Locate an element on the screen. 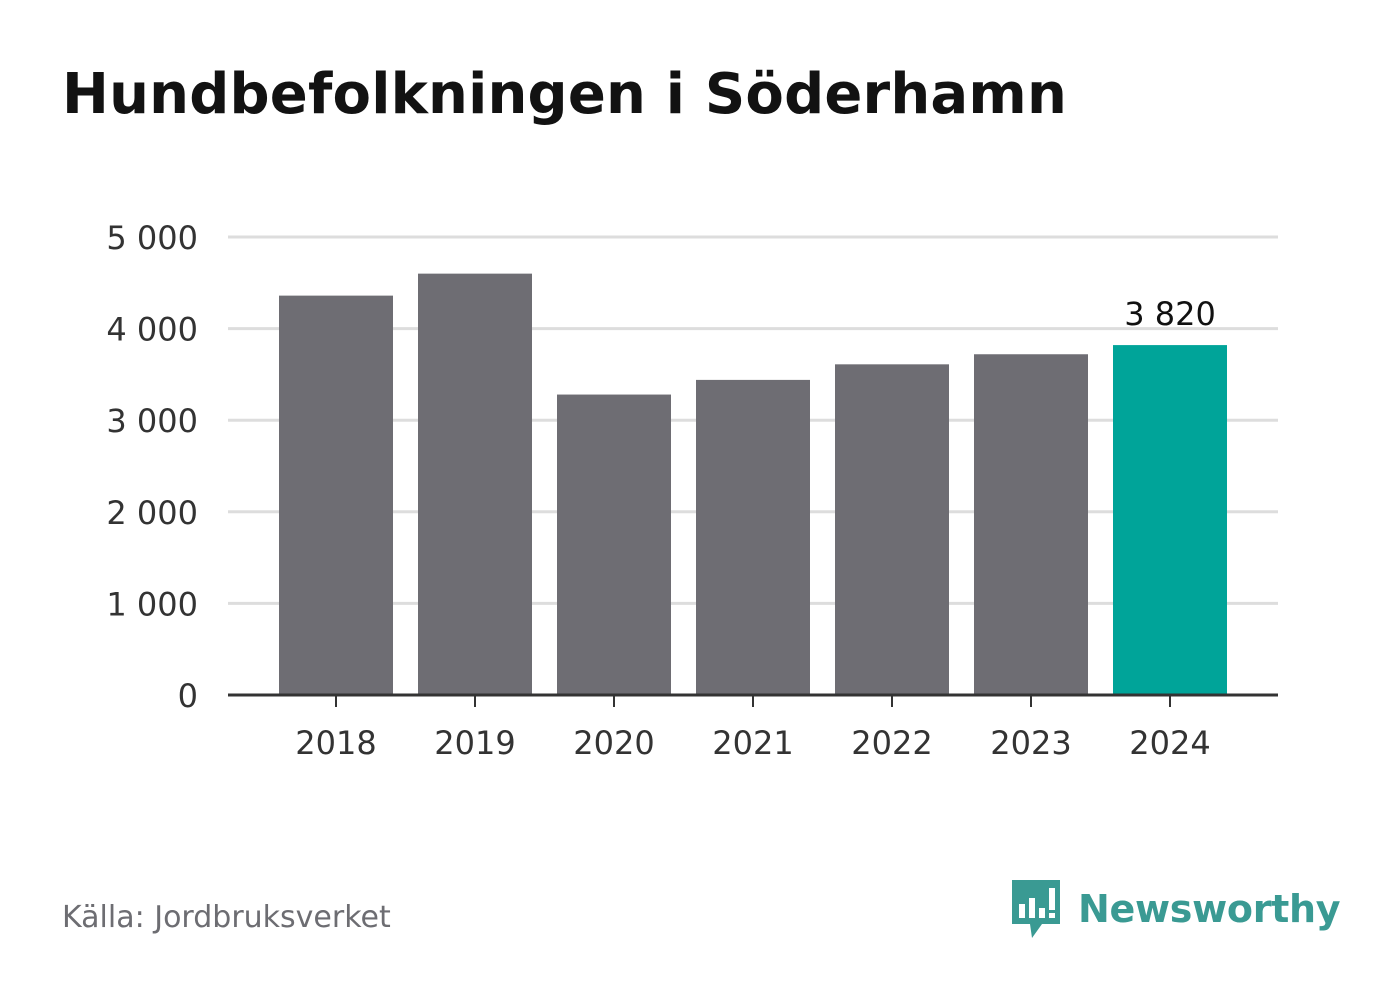  y-tick-label: 3 000 is located at coordinates (152, 421).